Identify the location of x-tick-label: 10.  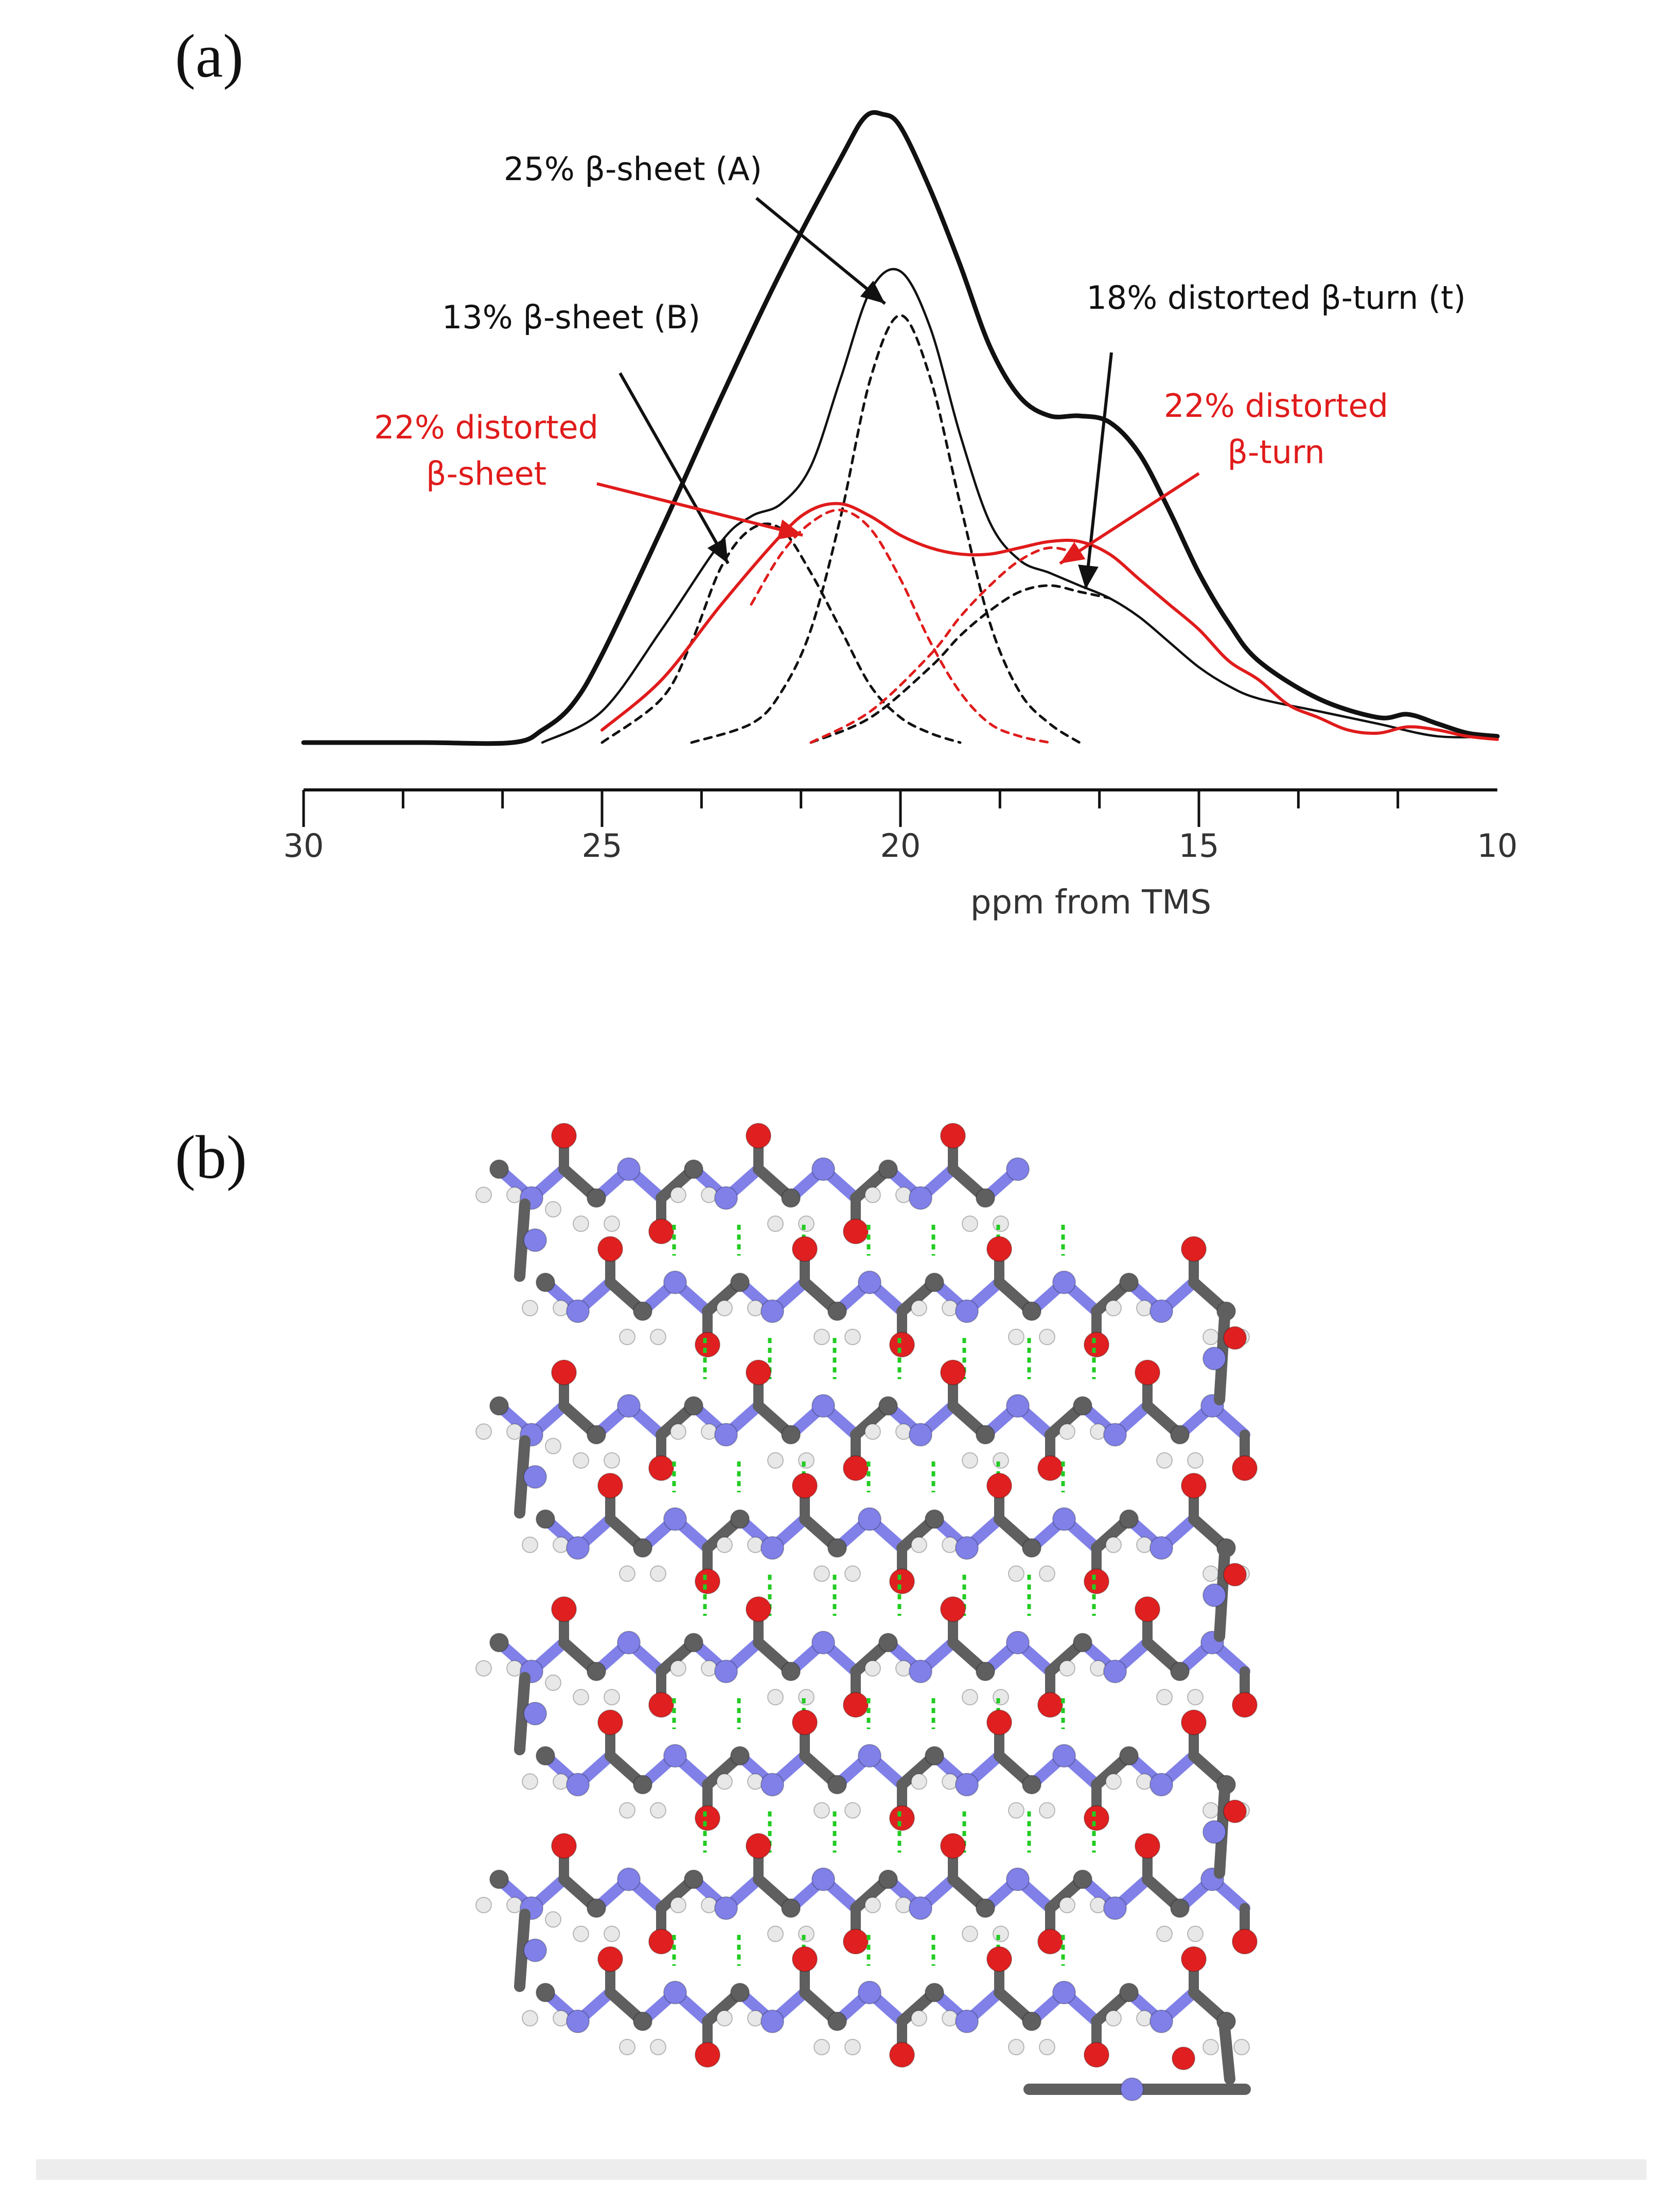
(1497, 846).